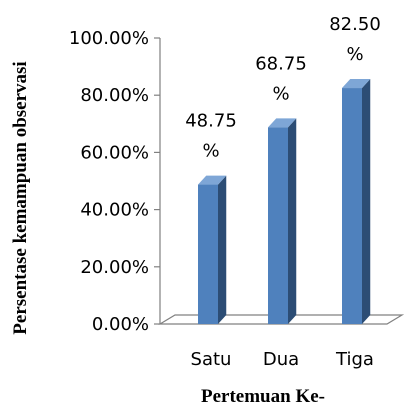  I want to click on data-label: 48.75, so click(211, 121).